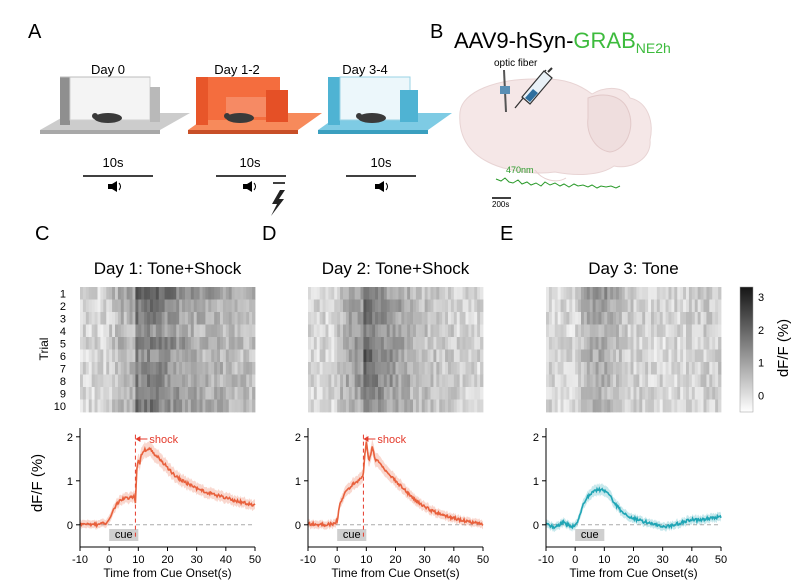  Describe the element at coordinates (483, 560) in the screenshot. I see `x-tick-label: 50` at that location.